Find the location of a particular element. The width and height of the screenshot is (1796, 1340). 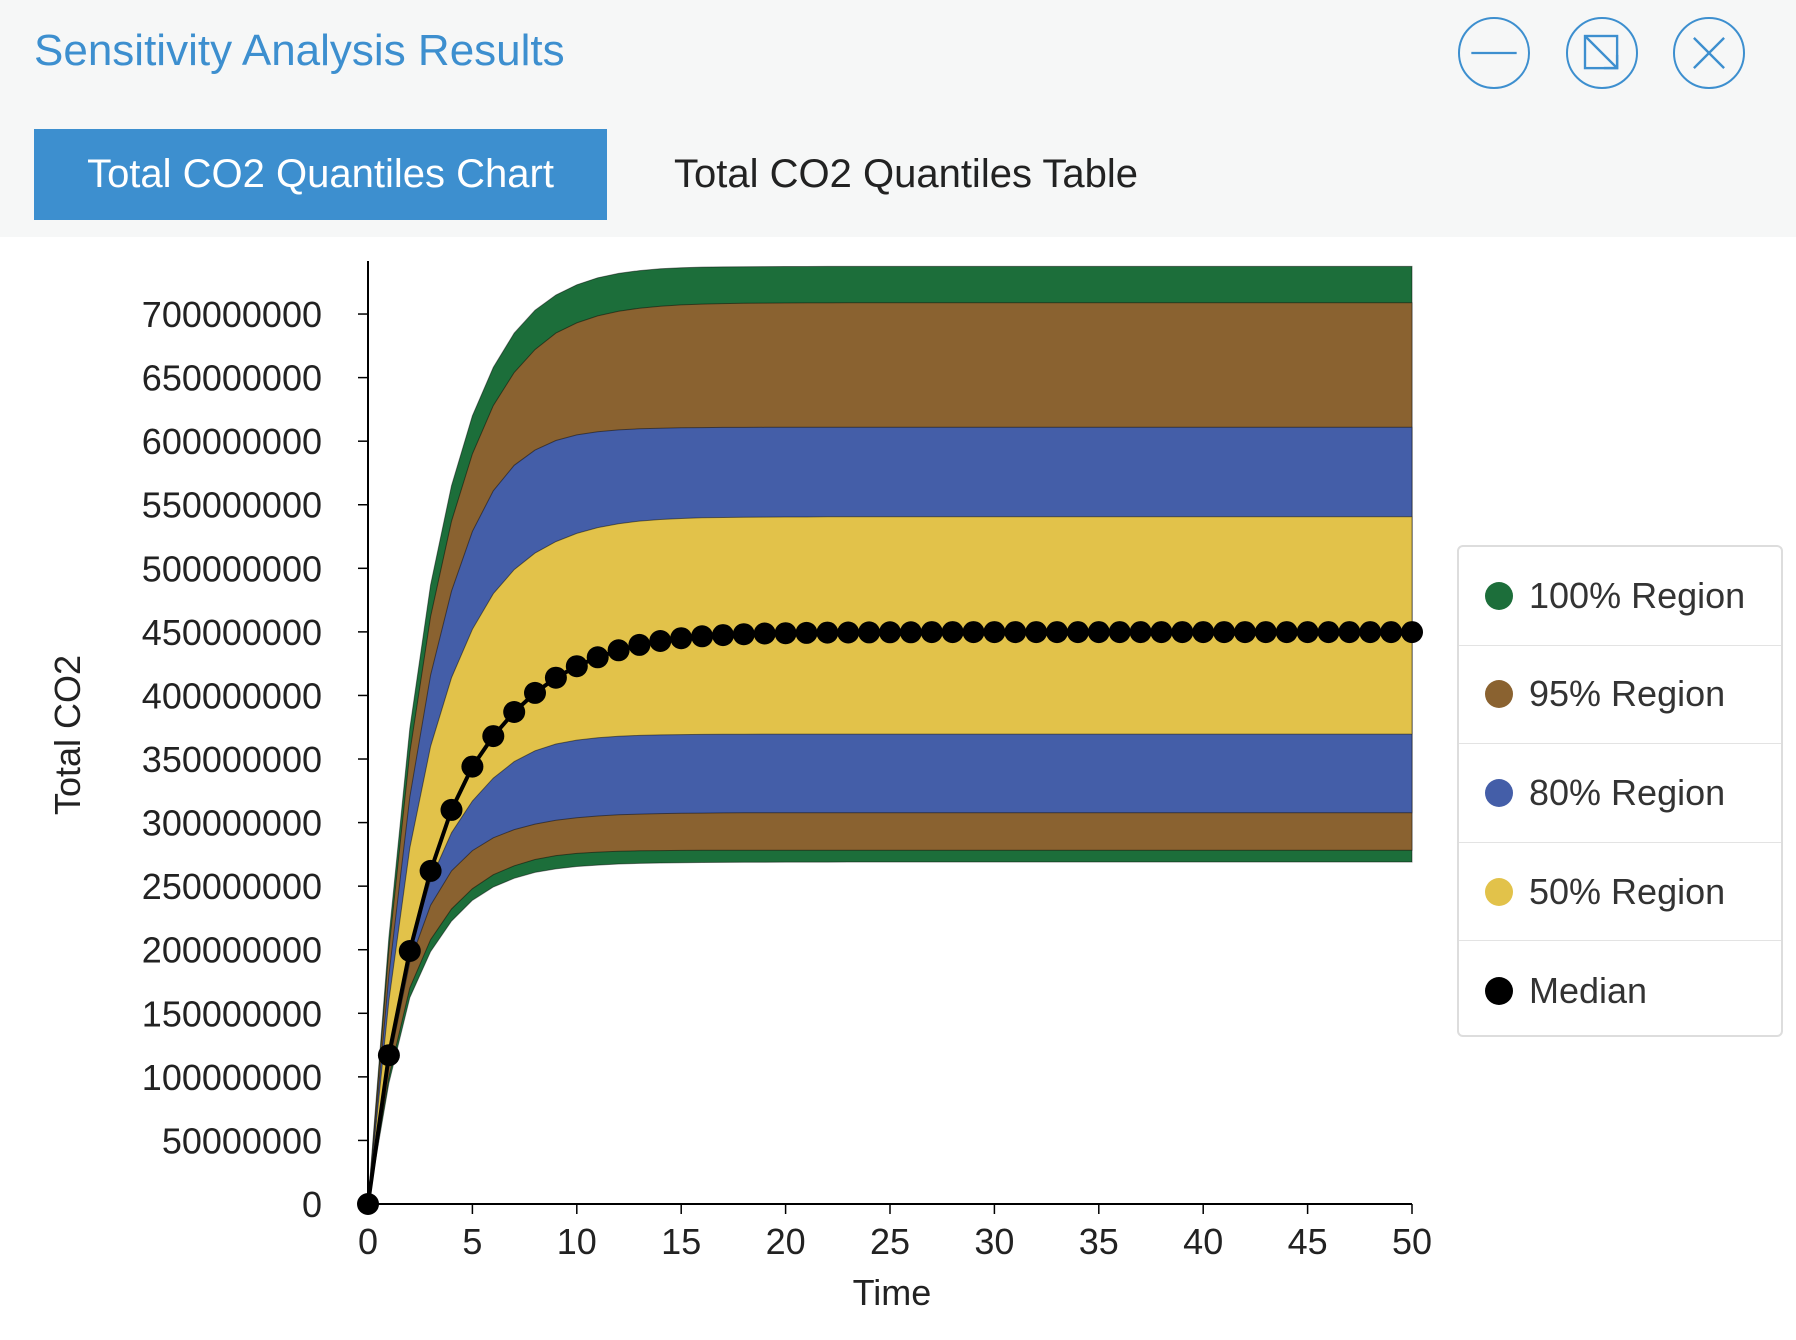

x-tick-label: 5 is located at coordinates (472, 1241).